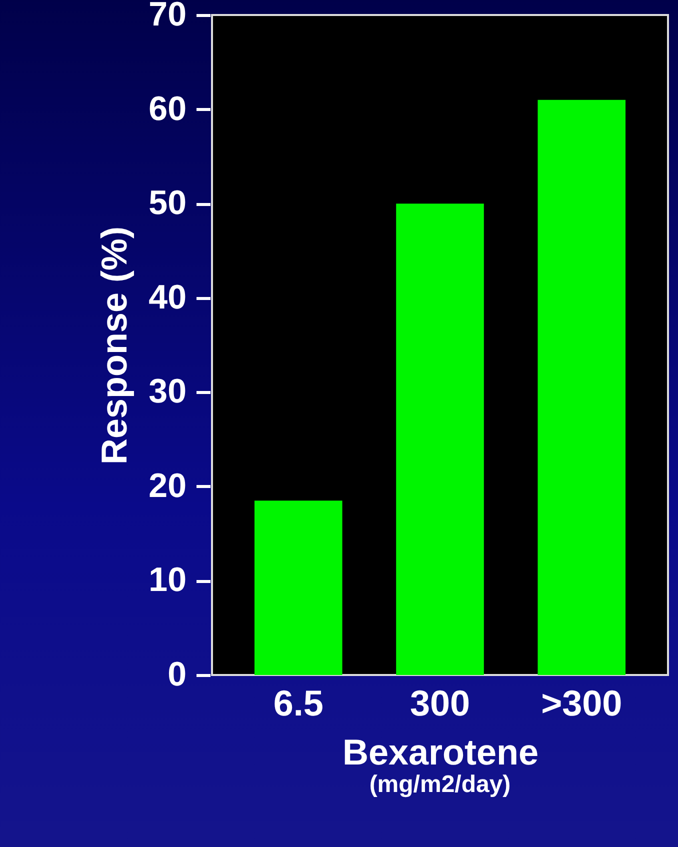  I want to click on y-tick-label: 60, so click(167, 109).